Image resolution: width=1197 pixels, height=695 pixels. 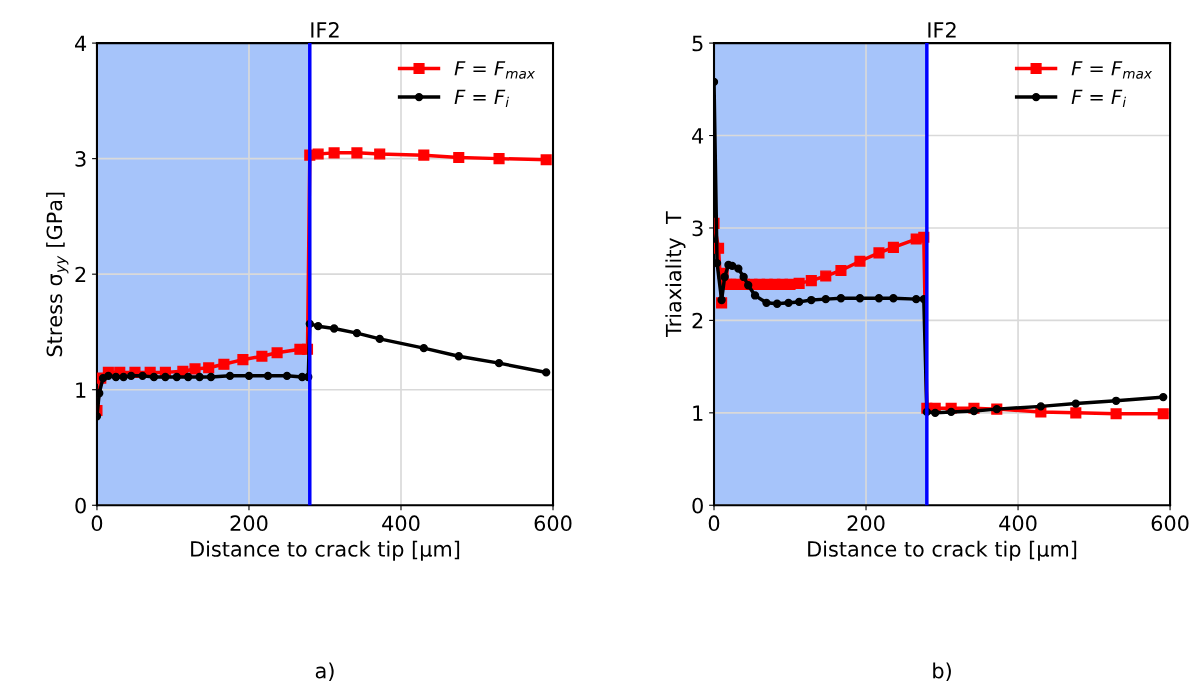 I want to click on y-tick-label: 5, so click(x=697, y=43).